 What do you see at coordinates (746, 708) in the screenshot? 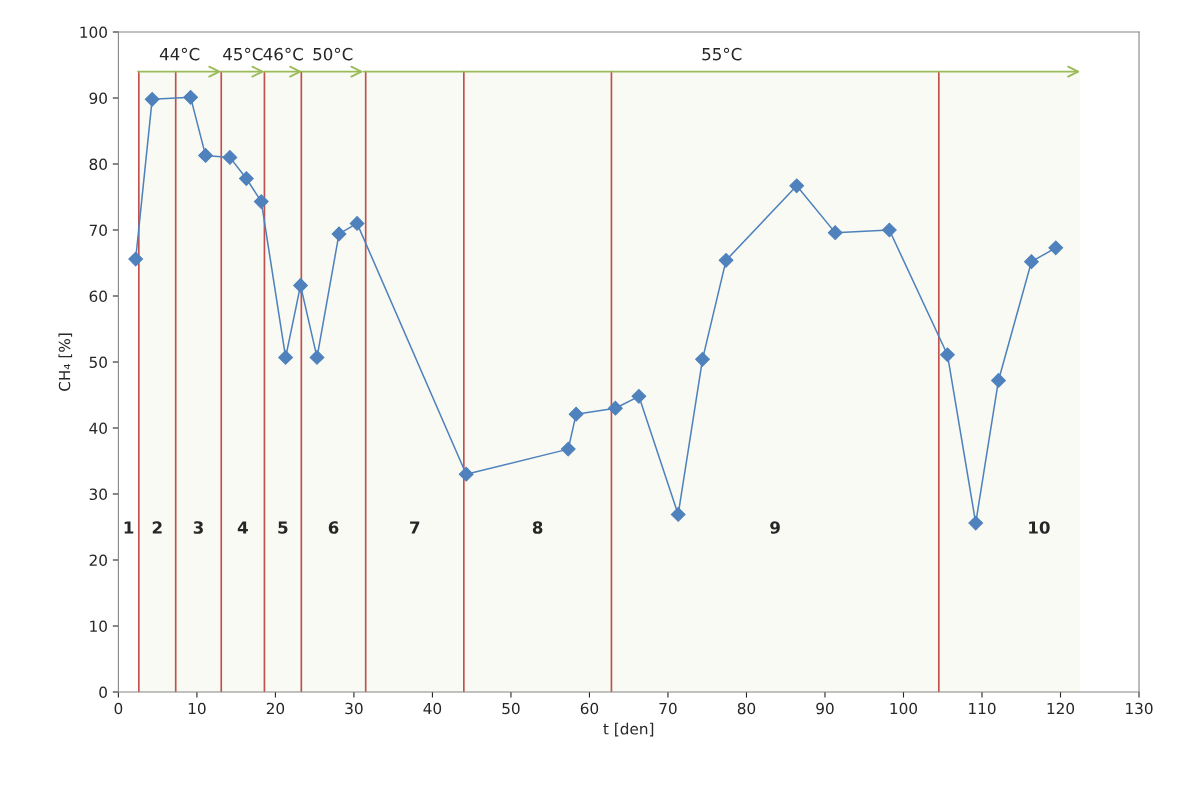
I see `x-tick-label: 80` at bounding box center [746, 708].